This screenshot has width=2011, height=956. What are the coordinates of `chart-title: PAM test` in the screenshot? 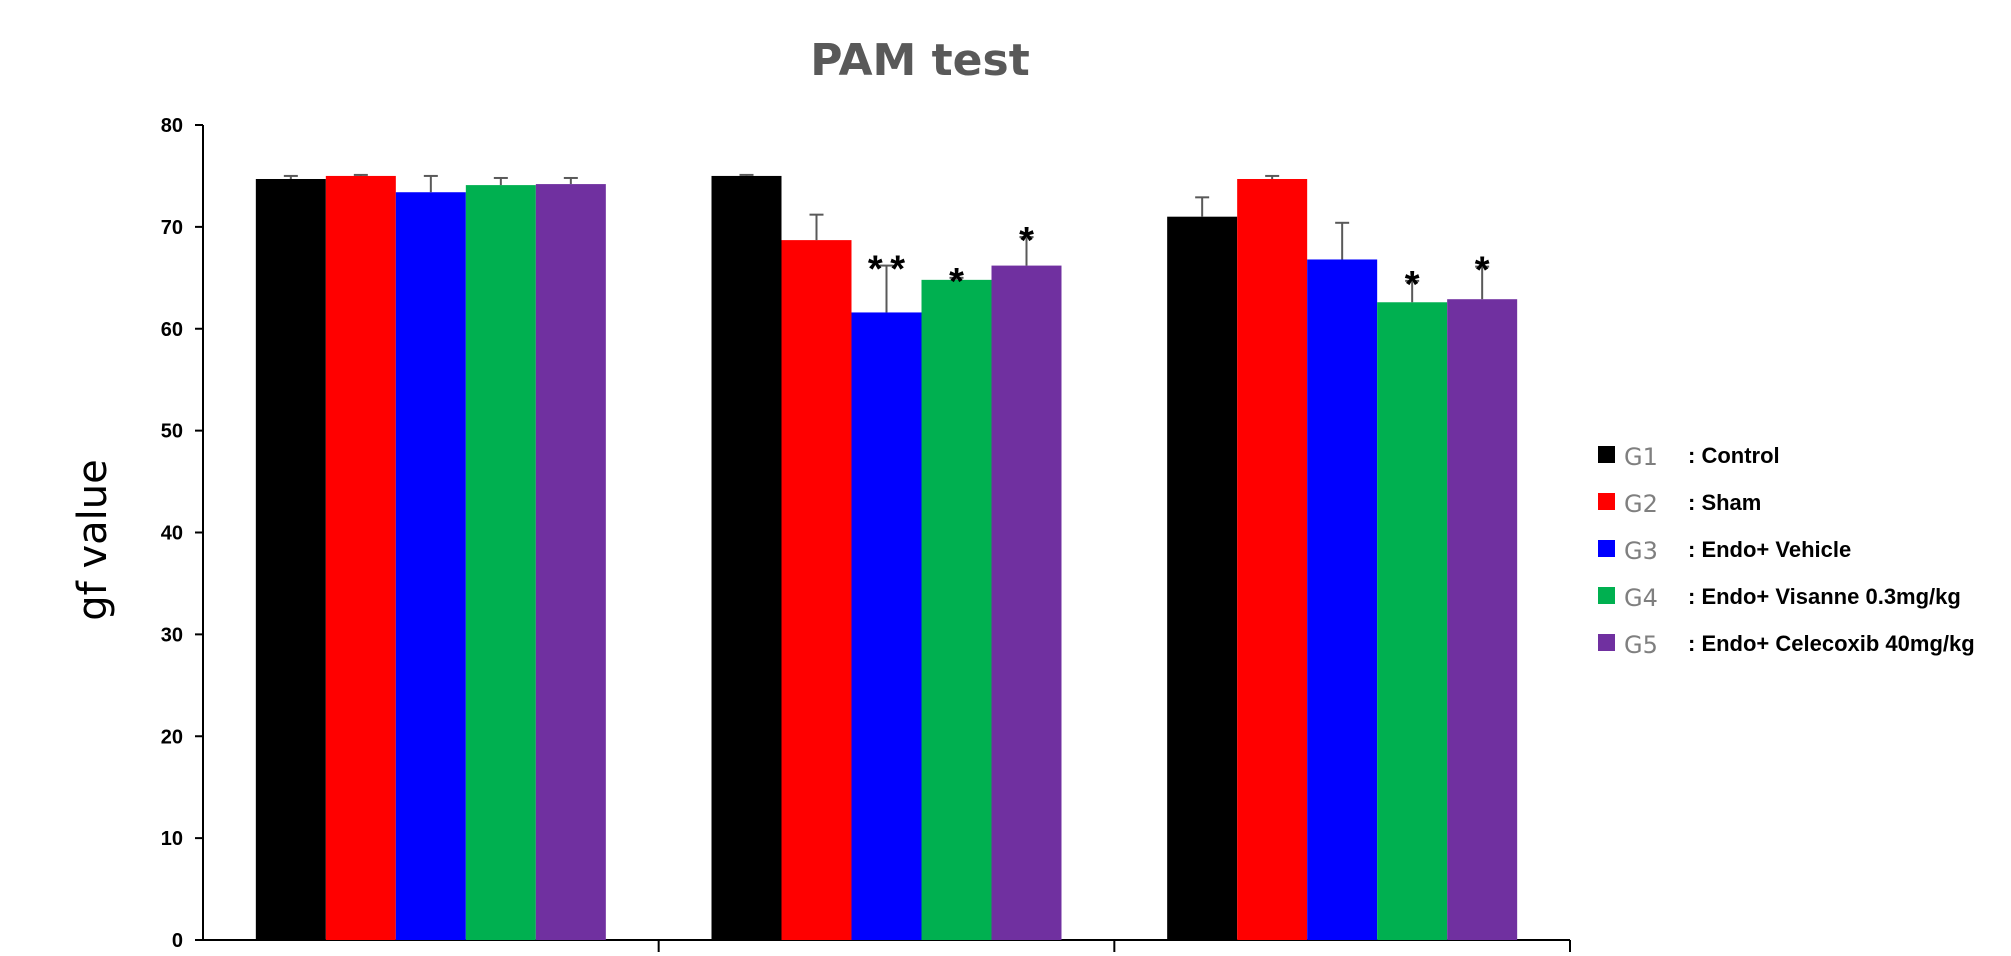 It's located at (919, 60).